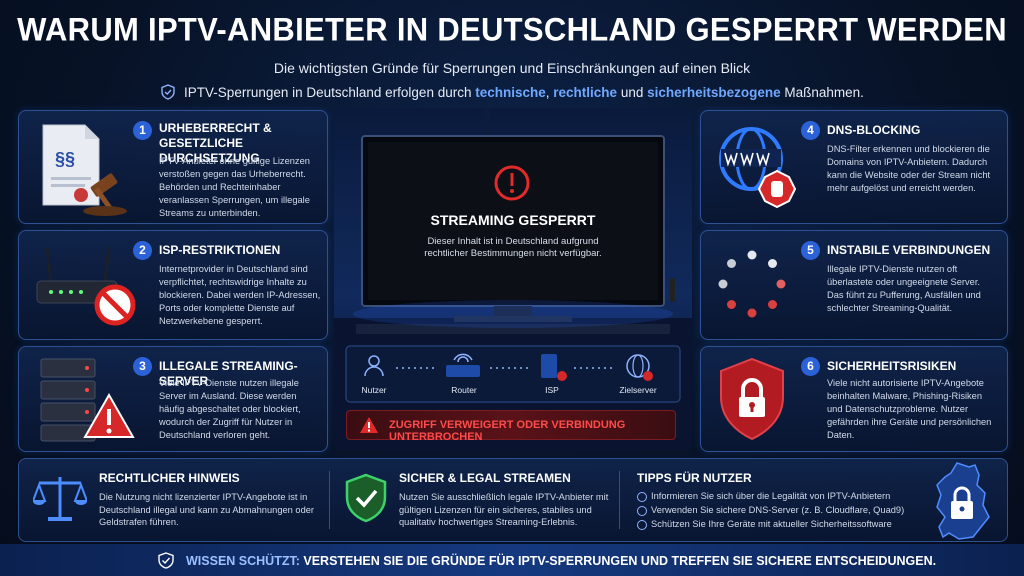 Image resolution: width=1024 pixels, height=576 pixels. What do you see at coordinates (169, 478) in the screenshot?
I see `section-title: RECHTLICHER HINWEIS` at bounding box center [169, 478].